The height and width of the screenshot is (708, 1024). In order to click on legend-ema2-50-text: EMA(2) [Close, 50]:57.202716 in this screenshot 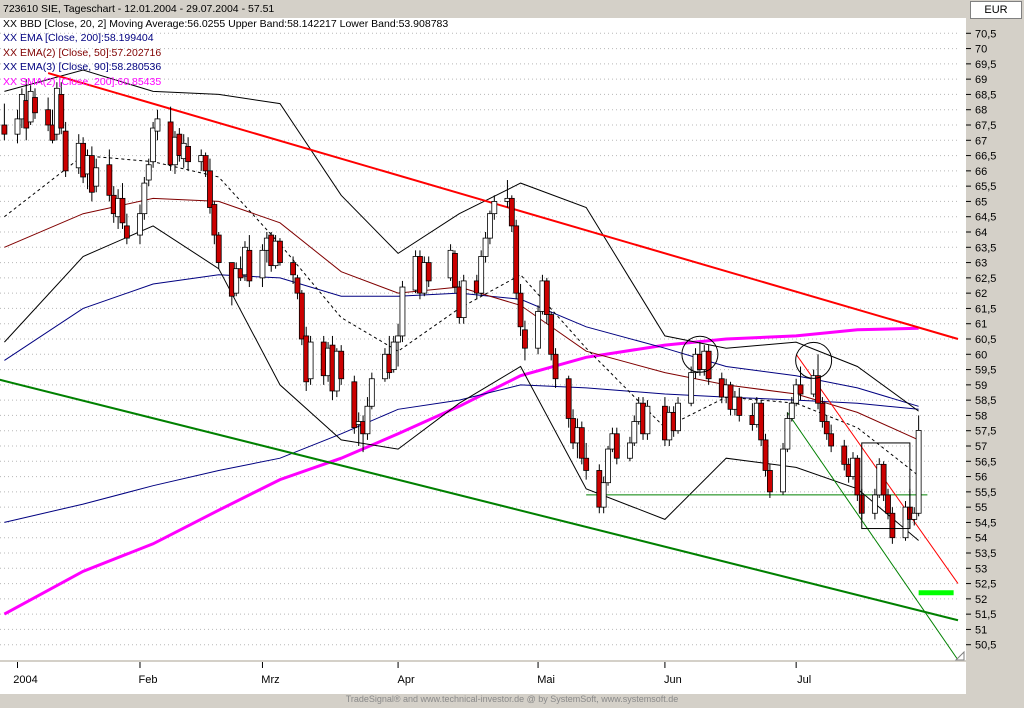, I will do `click(90, 52)`.